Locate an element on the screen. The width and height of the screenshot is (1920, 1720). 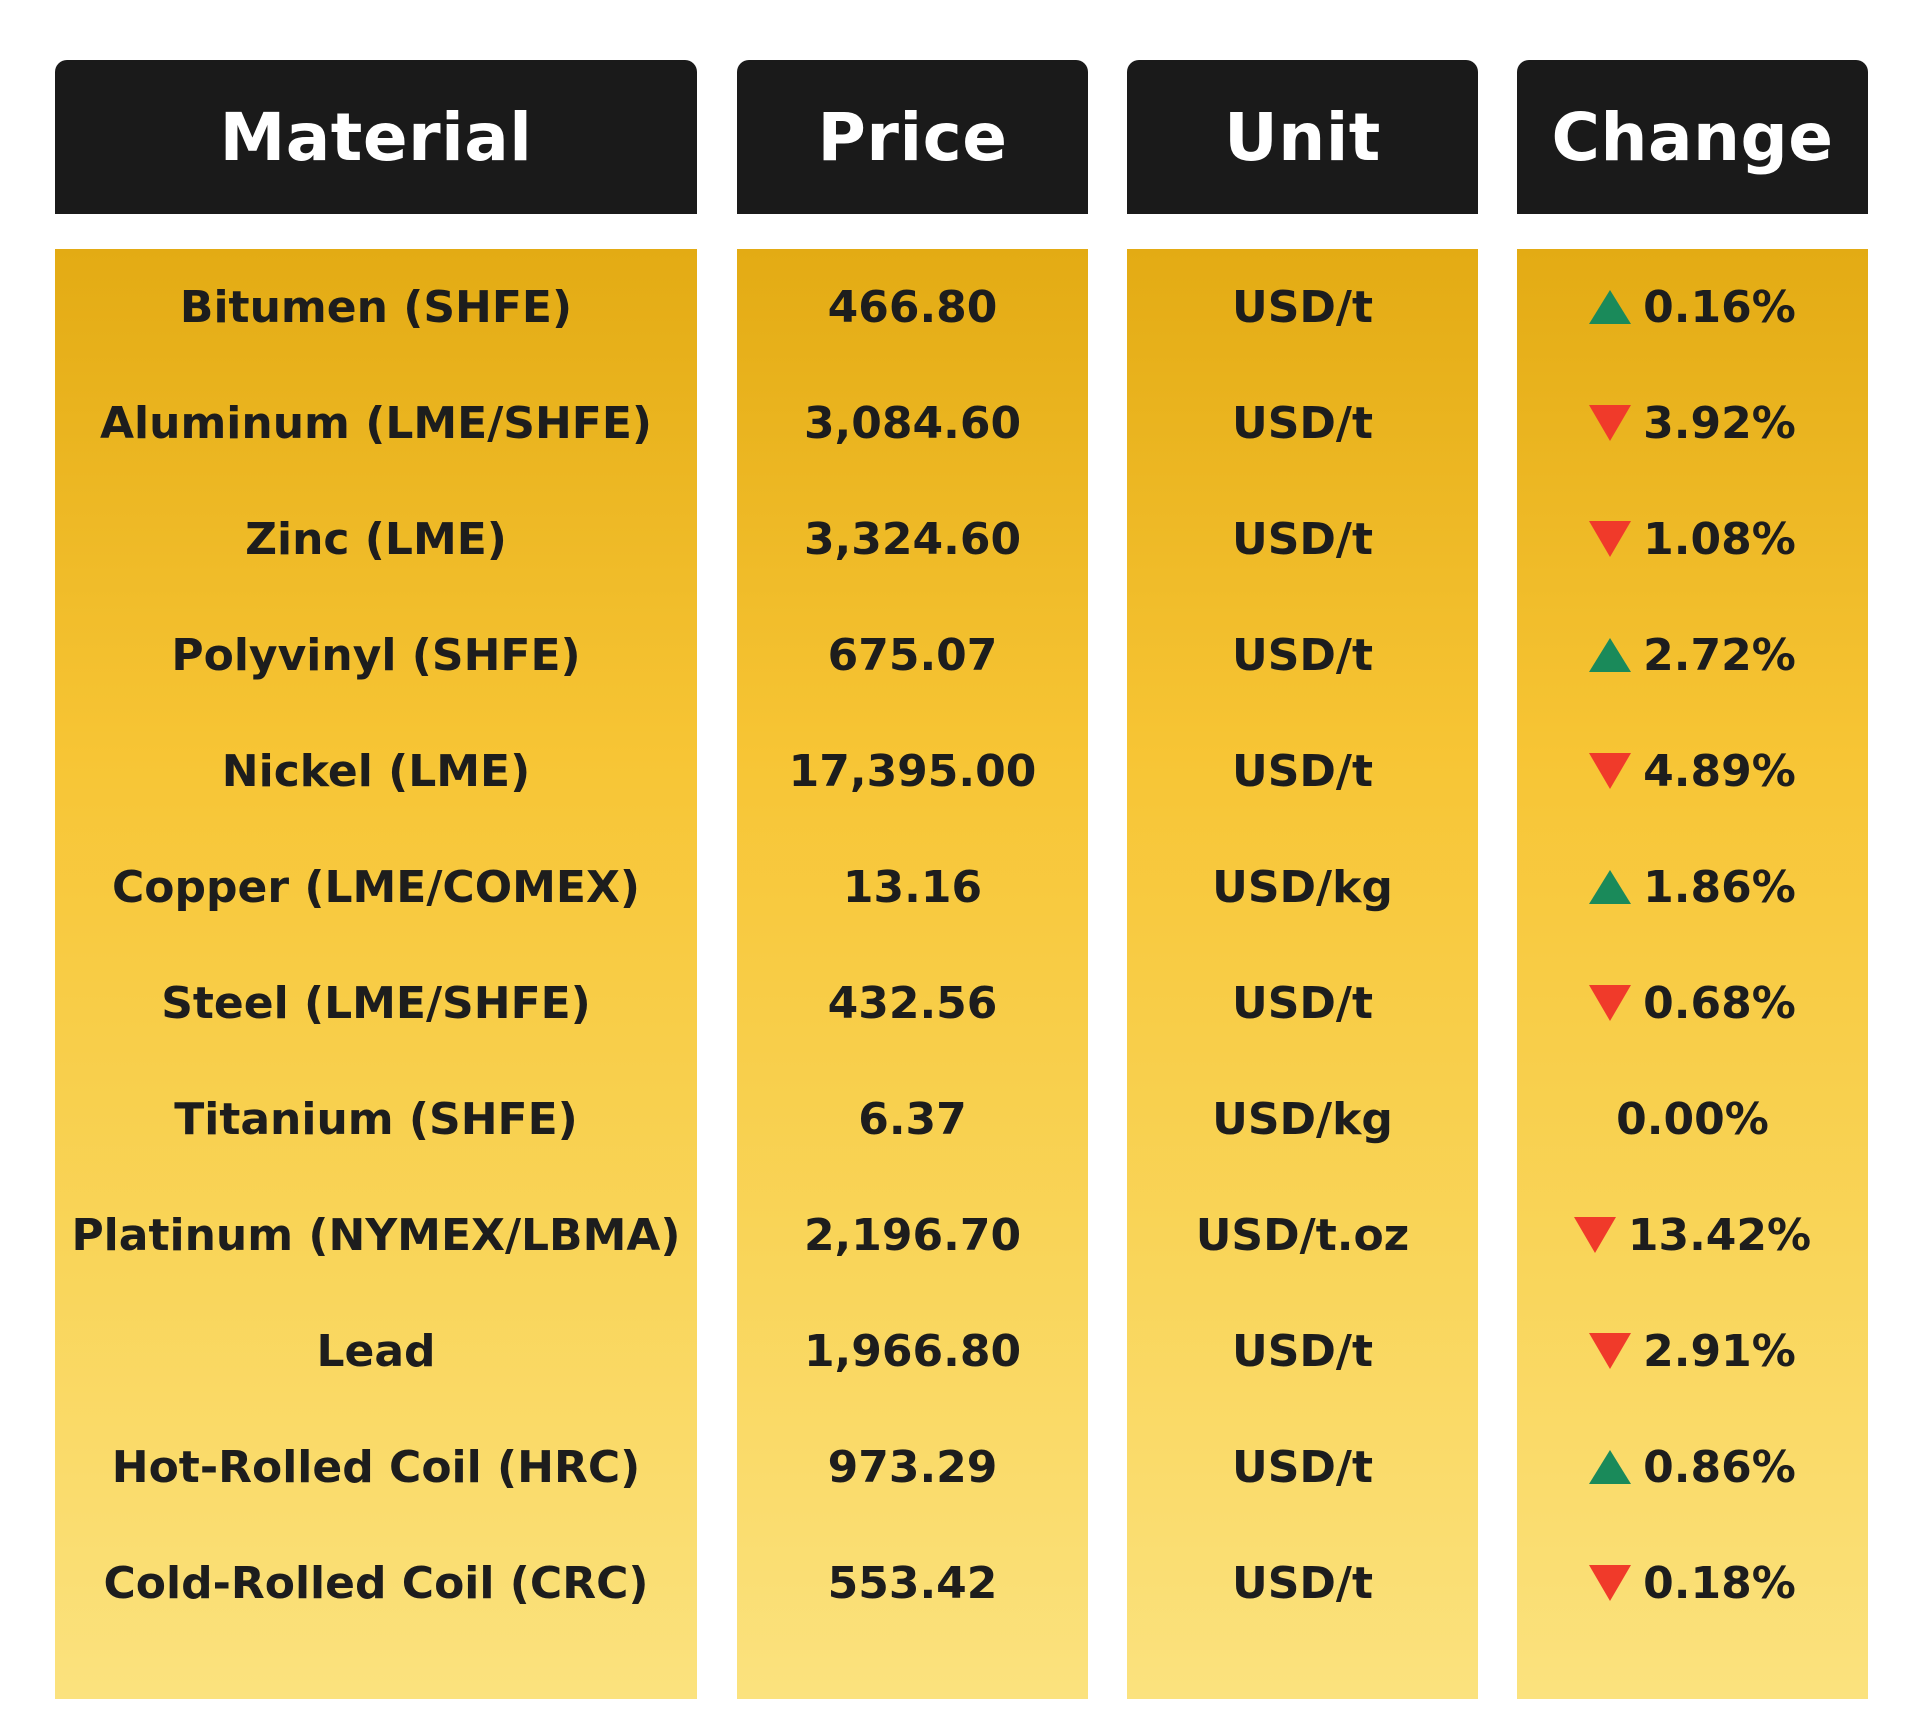
material-cell: Hot-Rolled Coil (HRC) is located at coordinates (376, 1467).